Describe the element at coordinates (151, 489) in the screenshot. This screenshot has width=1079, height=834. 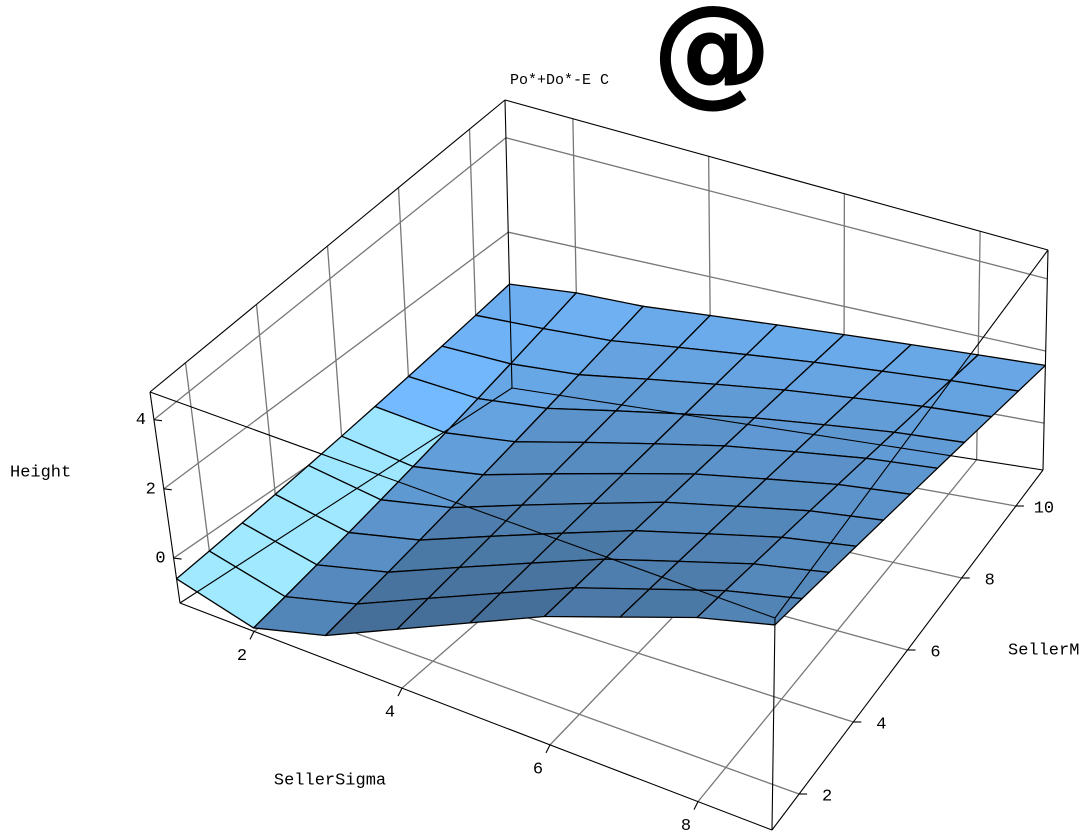
I see `z-tick-label: 2` at that location.